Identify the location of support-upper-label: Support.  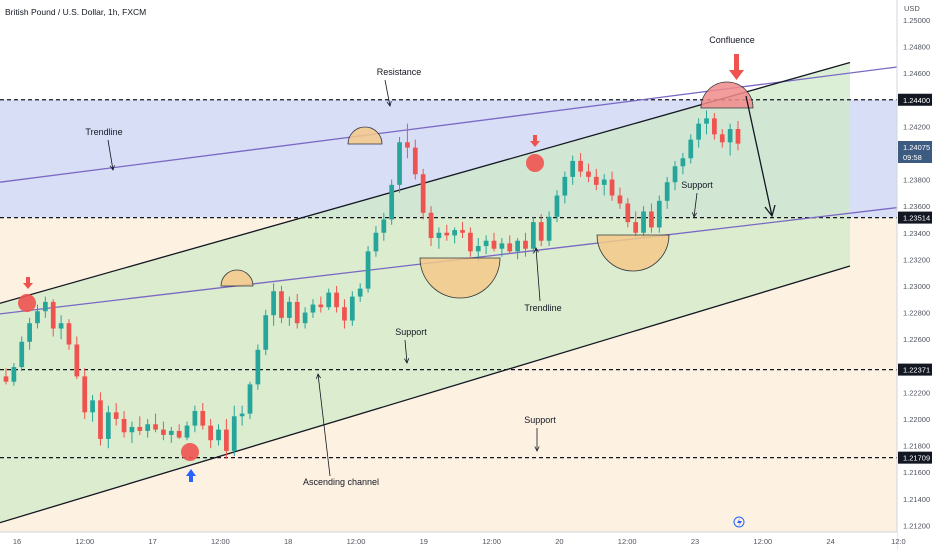
(697, 185).